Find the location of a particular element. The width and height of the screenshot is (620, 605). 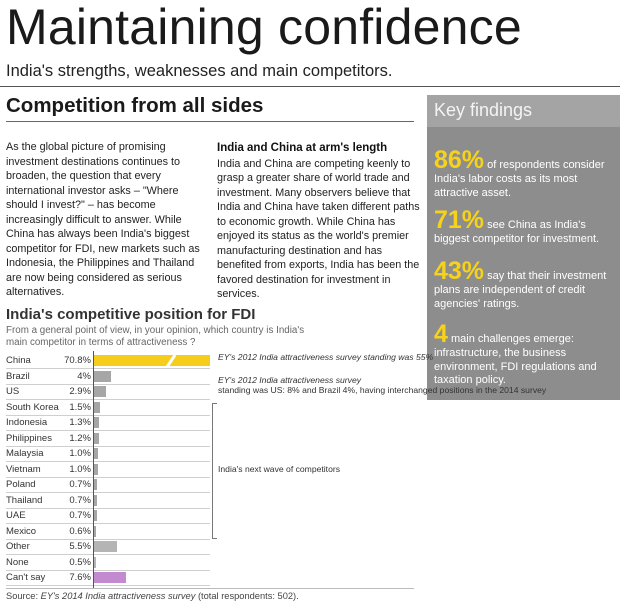

key-findings-header is located at coordinates (523, 111).